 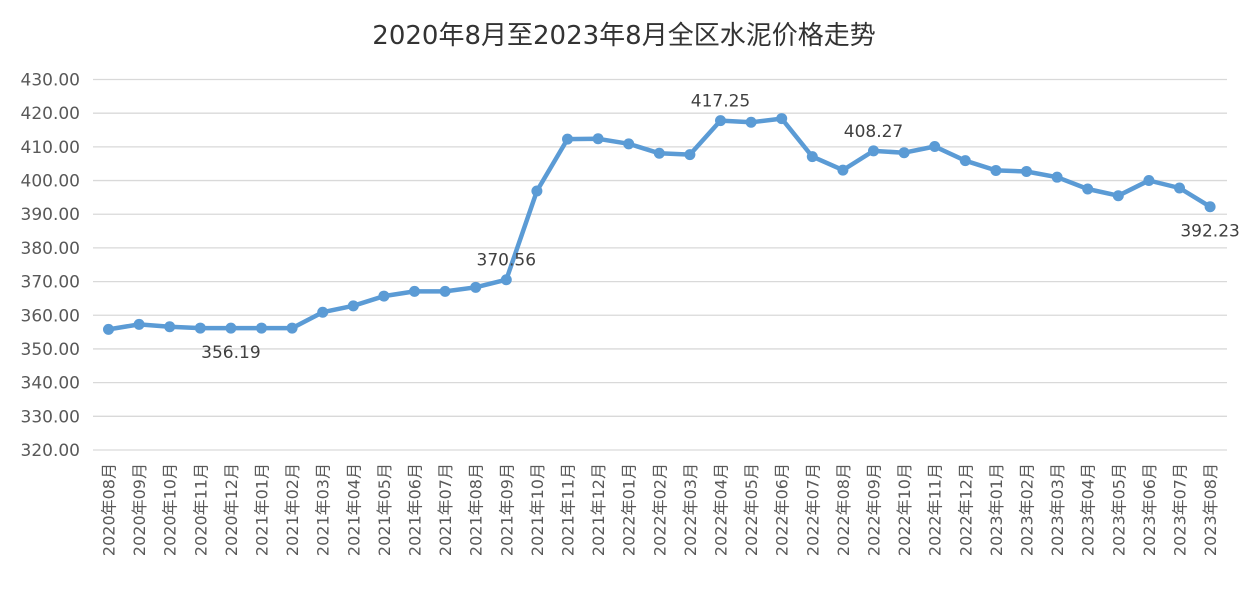 I want to click on chart-title: 2020年8月至2023年8月全区水泥价格走势, so click(x=623, y=36).